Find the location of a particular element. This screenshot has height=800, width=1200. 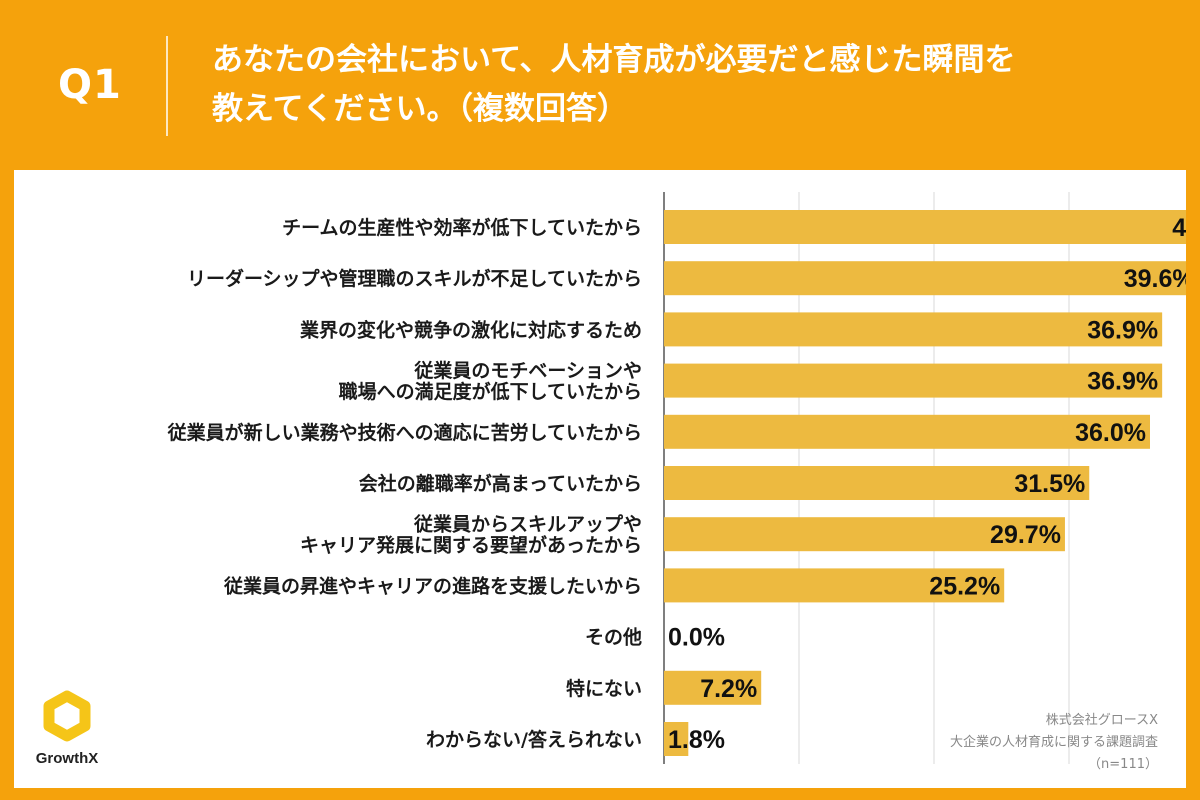

growthx-logo: GrowthX is located at coordinates (67, 733).